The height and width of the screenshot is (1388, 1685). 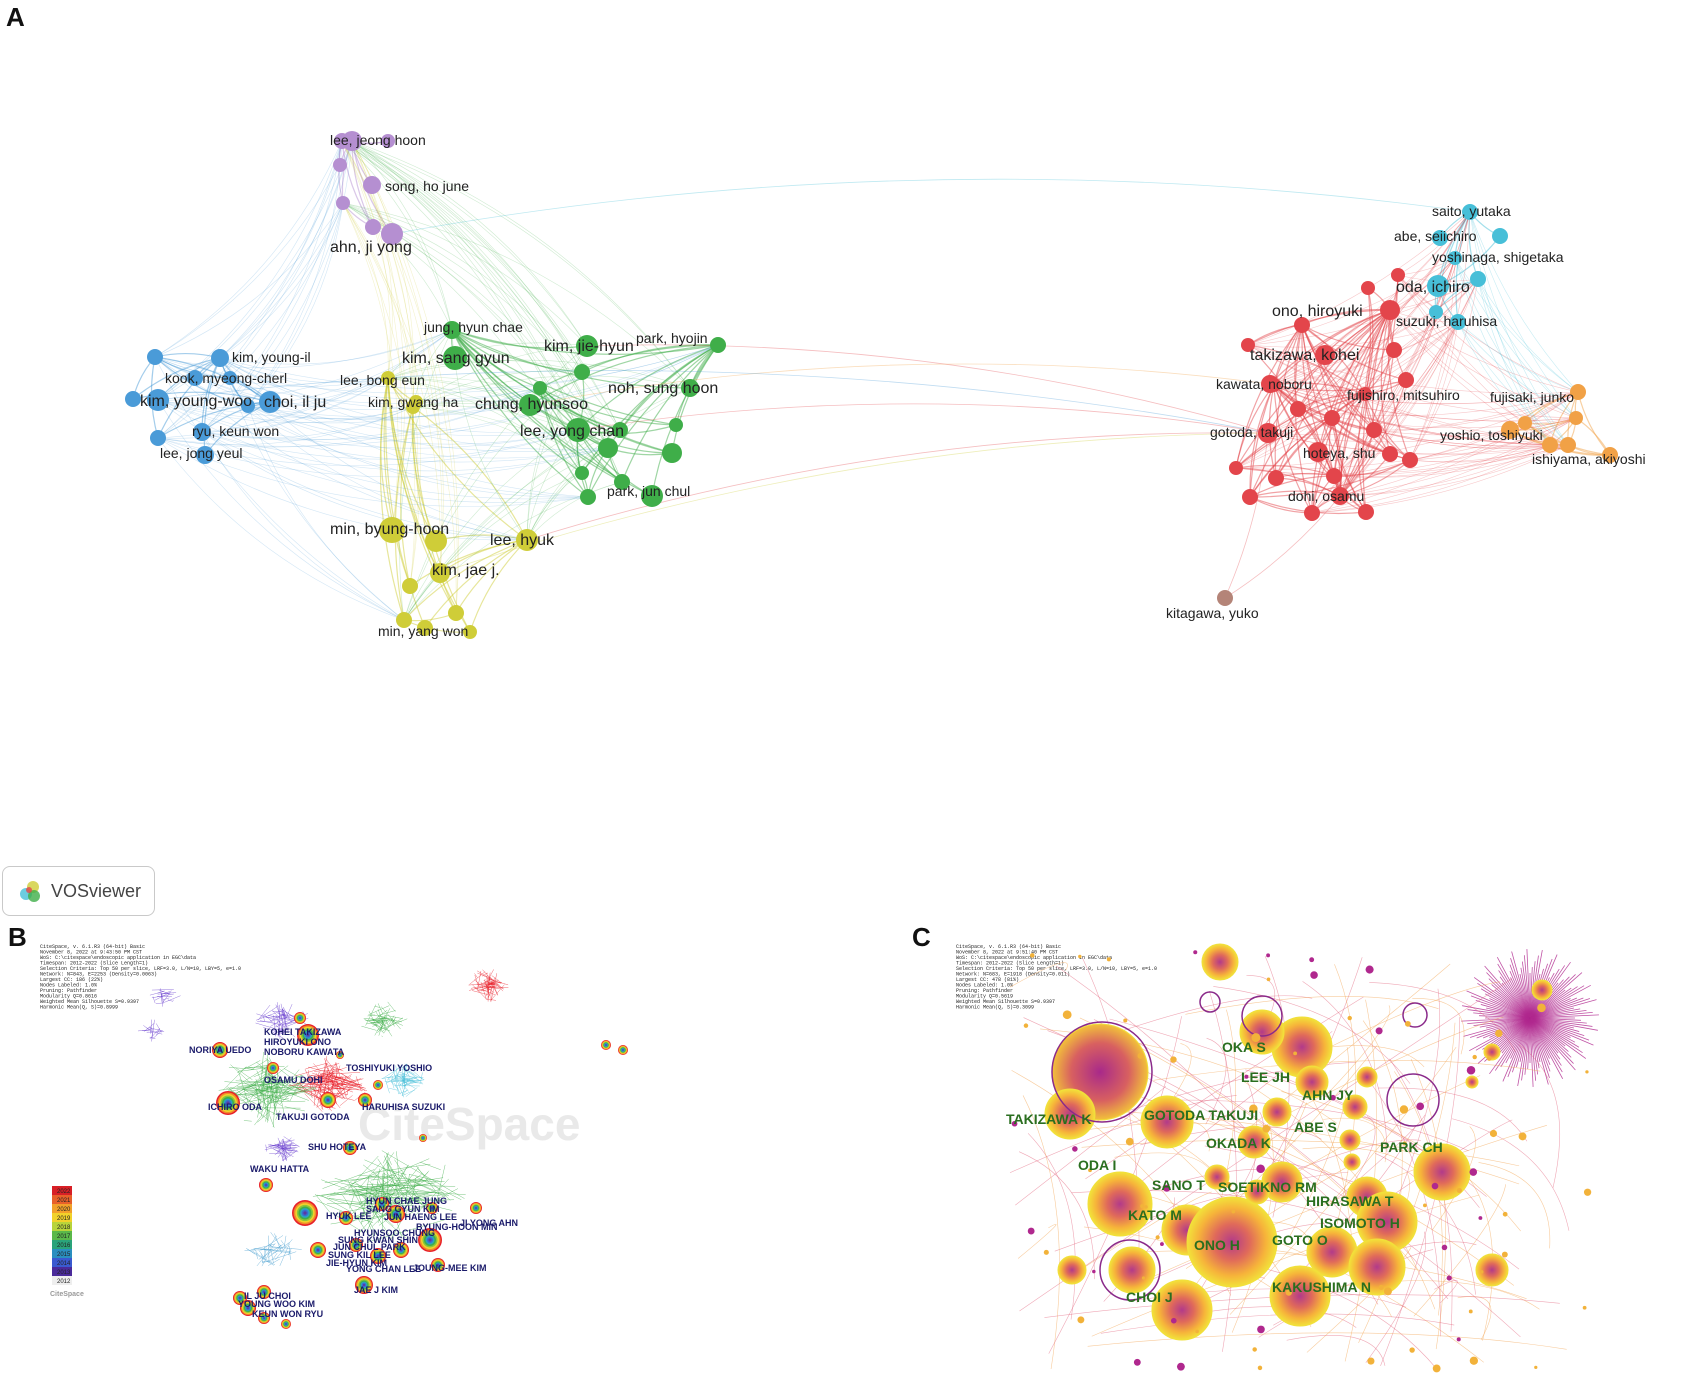 What do you see at coordinates (64, 1246) in the screenshot?
I see `legend-year: 2016` at bounding box center [64, 1246].